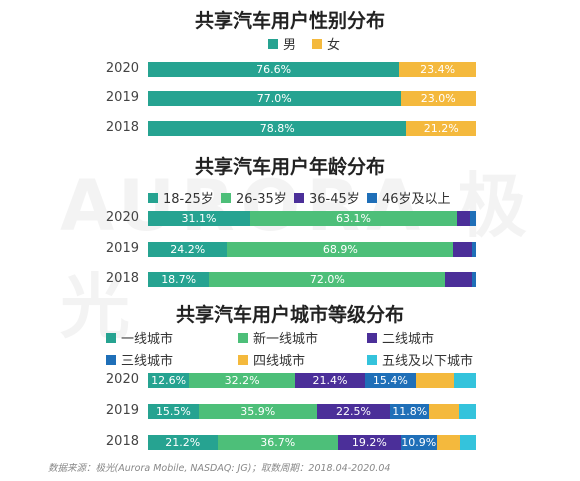 Image resolution: width=580 pixels, height=481 pixels. I want to click on data-label: 77.0%, so click(274, 98).